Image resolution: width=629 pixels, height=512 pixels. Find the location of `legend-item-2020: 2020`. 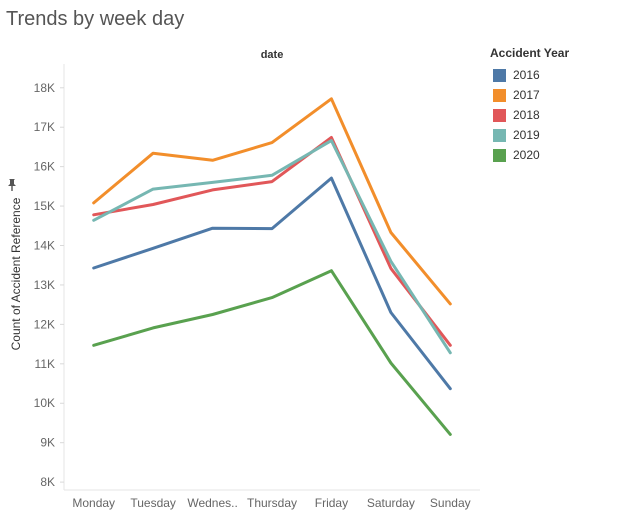

legend-item-2020: 2020 is located at coordinates (557, 155).